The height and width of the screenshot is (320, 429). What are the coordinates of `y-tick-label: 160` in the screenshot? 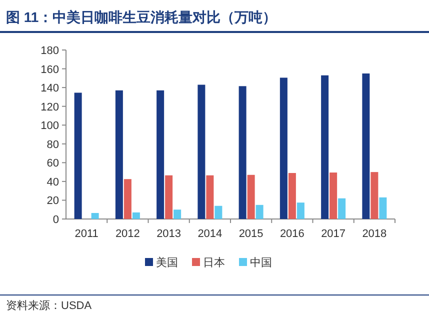 It's located at (49, 70).